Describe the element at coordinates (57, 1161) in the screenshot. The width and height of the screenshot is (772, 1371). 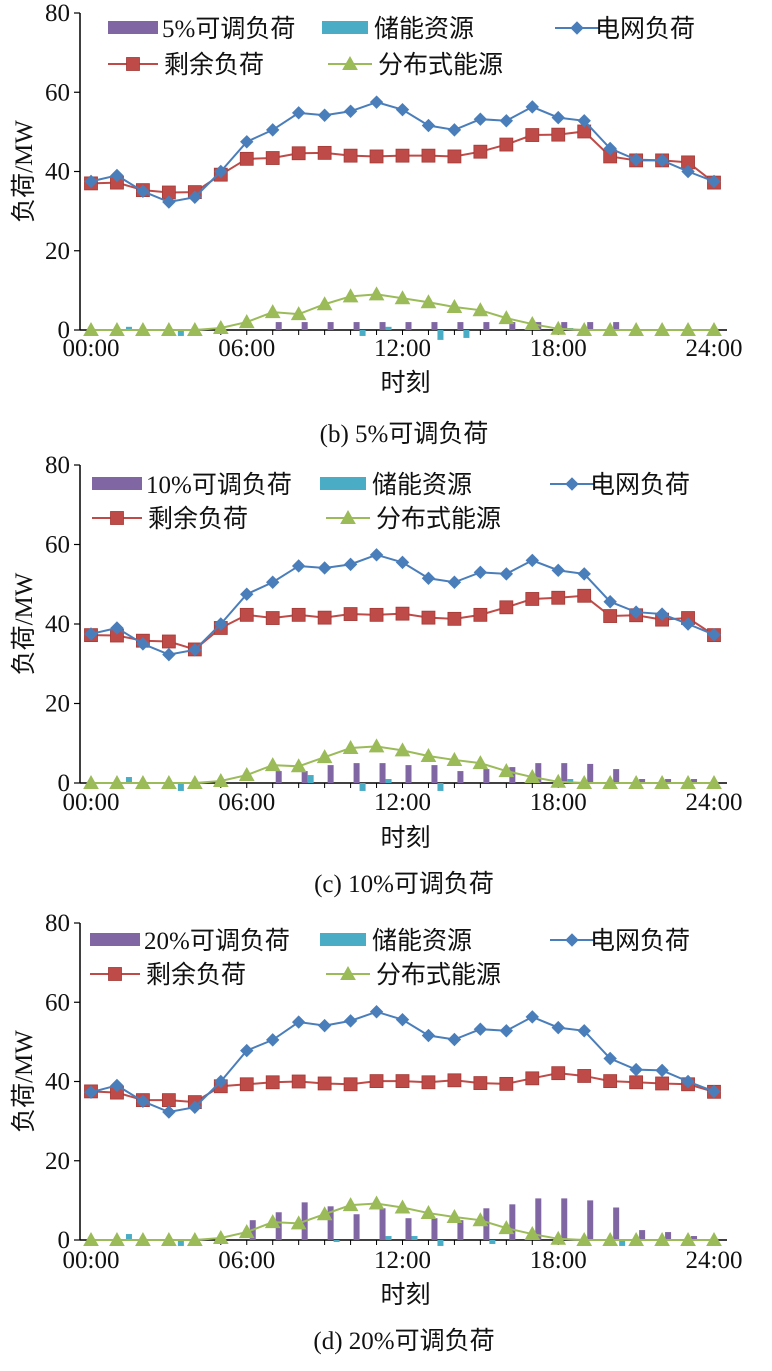
I see `y-tick-label: 20` at that location.